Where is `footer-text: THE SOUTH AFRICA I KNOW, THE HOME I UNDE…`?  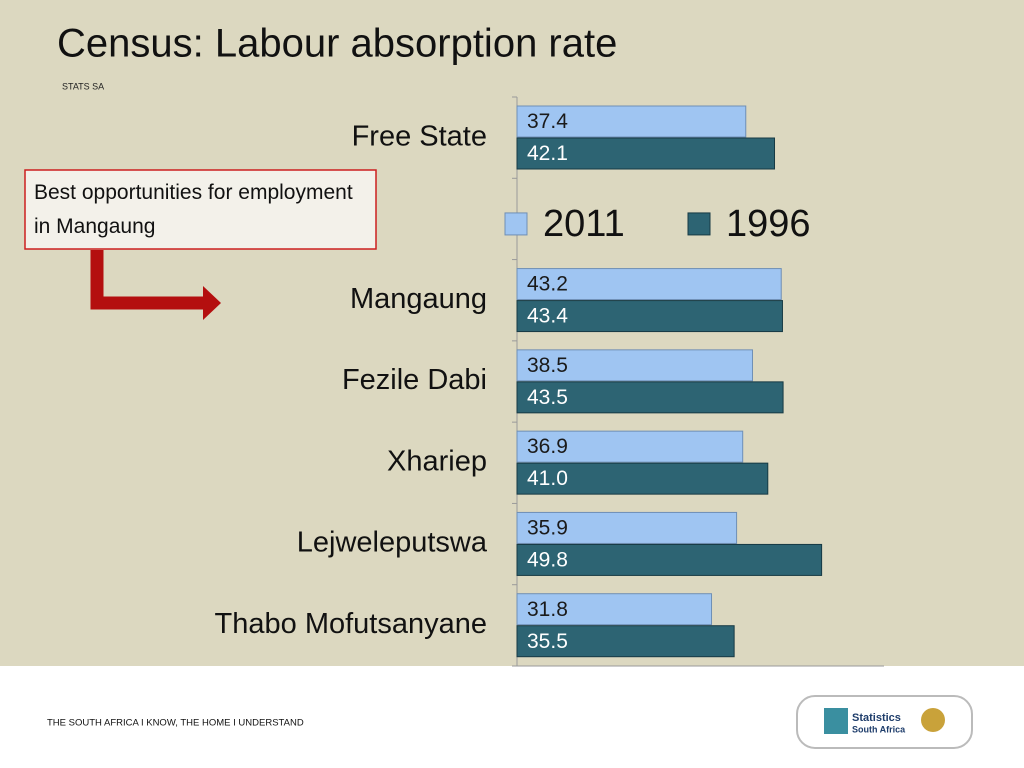 footer-text: THE SOUTH AFRICA I KNOW, THE HOME I UNDE… is located at coordinates (175, 723).